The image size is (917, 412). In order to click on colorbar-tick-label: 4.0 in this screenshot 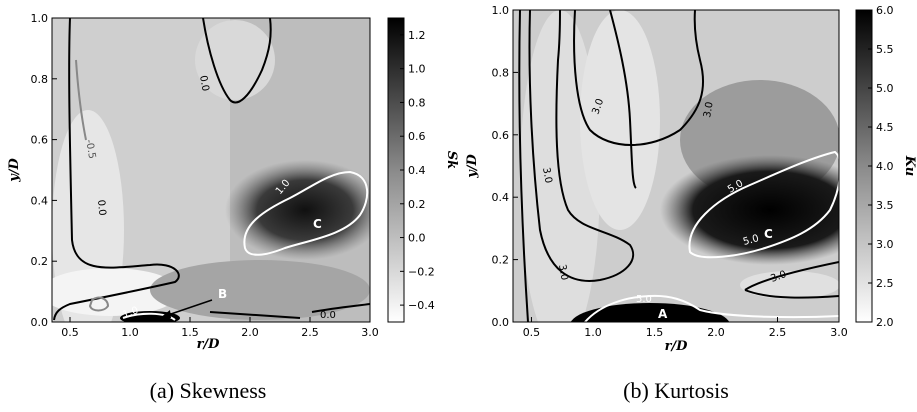, I will do `click(885, 166)`.